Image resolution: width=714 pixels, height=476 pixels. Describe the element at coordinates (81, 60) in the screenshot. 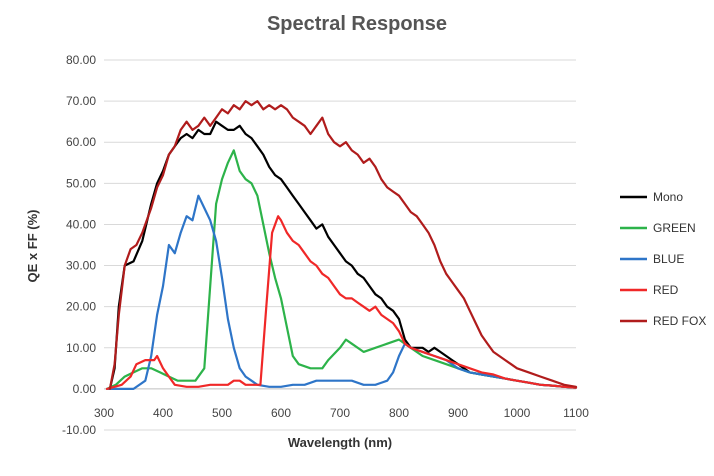

I see `y-tick-label: 80.00` at that location.